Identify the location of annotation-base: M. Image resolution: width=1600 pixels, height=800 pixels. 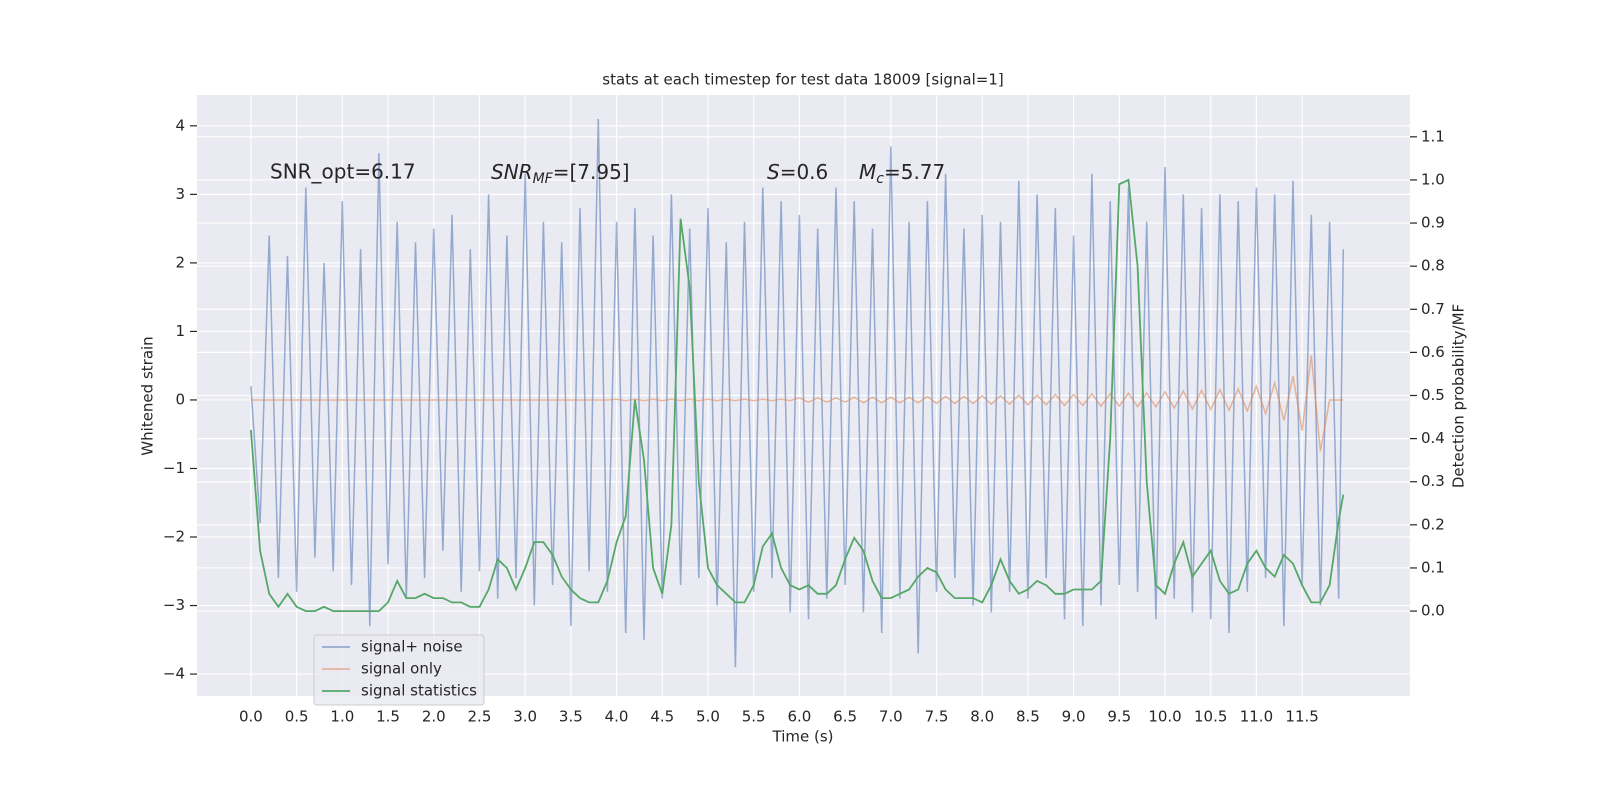
(867, 172).